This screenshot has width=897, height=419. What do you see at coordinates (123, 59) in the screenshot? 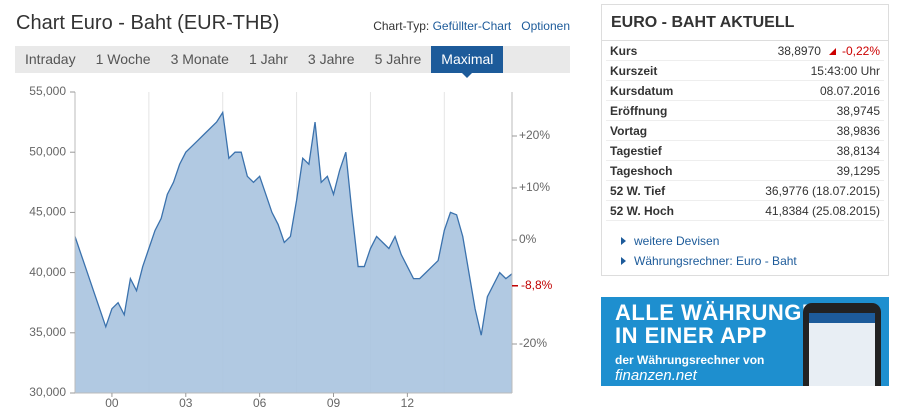
I see `tab: 1 Woche` at bounding box center [123, 59].